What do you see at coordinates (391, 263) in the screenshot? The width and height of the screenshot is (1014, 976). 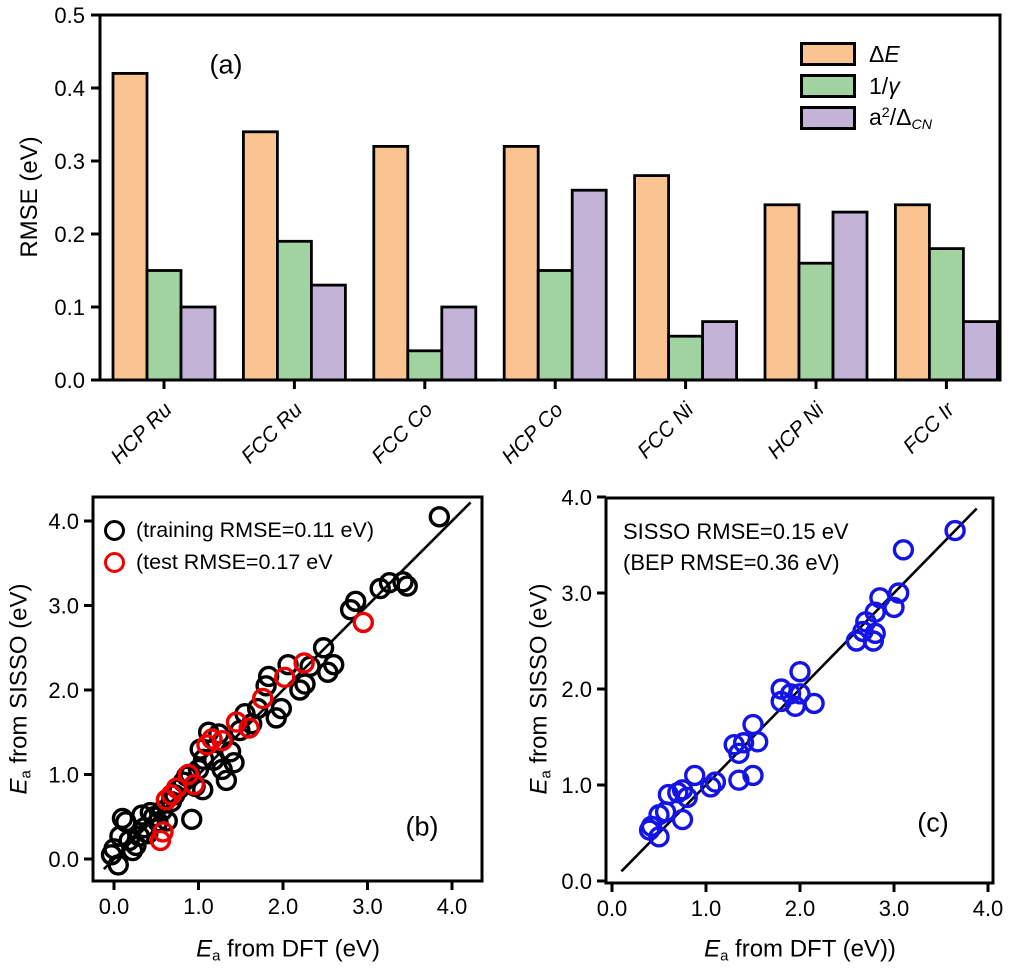 I see `bar-fcc-co-s0` at bounding box center [391, 263].